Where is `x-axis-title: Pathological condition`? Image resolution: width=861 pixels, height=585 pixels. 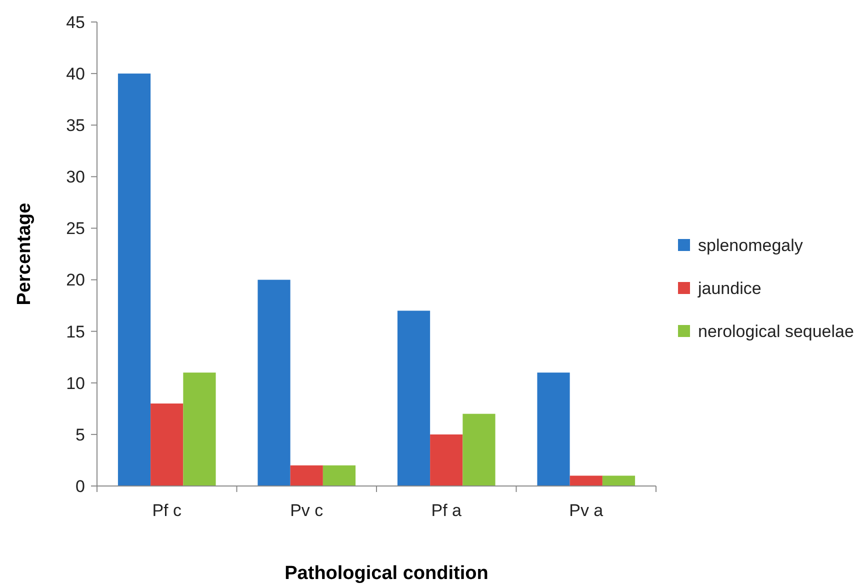
x-axis-title: Pathological condition is located at coordinates (386, 573).